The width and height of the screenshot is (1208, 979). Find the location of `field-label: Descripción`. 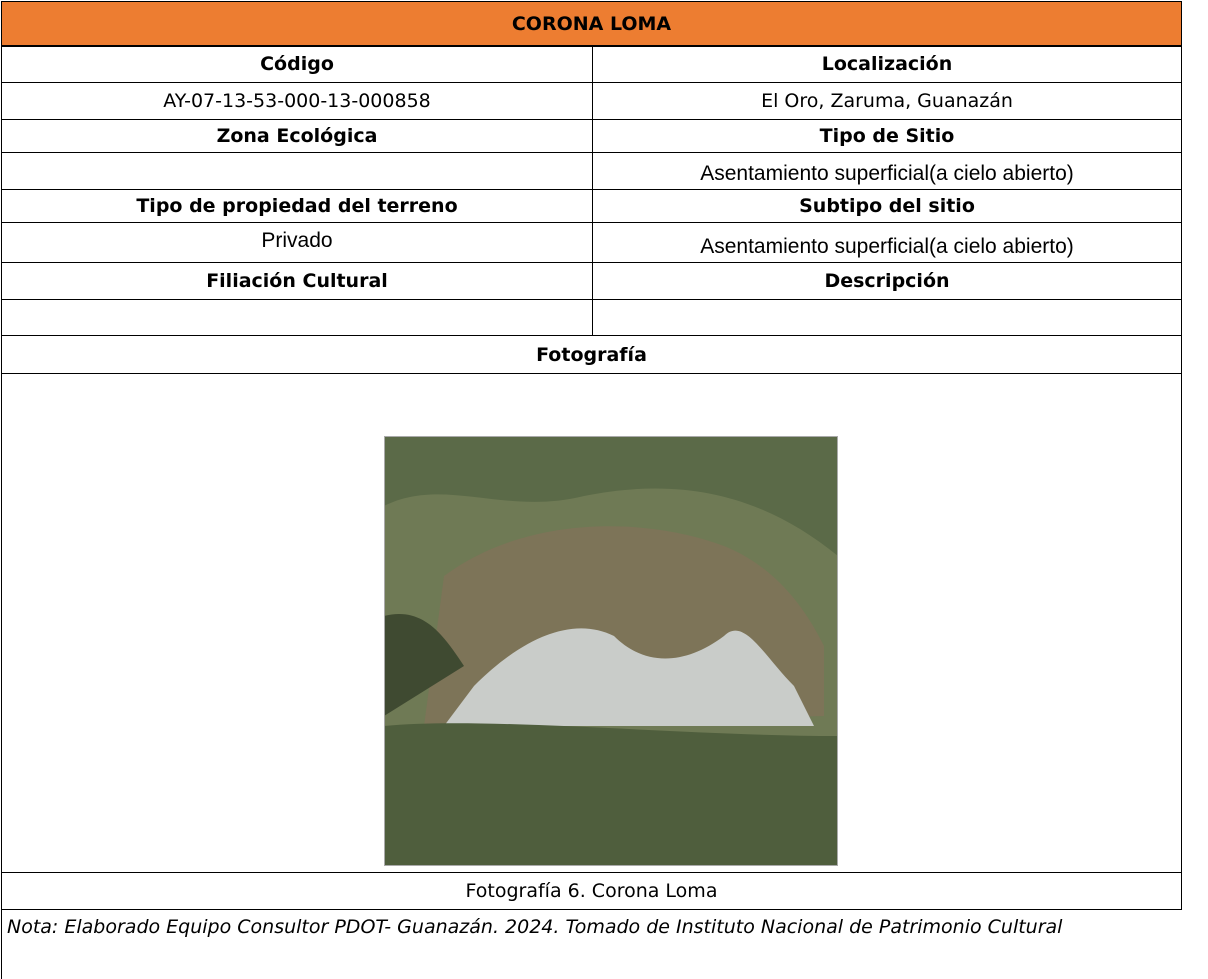

field-label: Descripción is located at coordinates (887, 281).